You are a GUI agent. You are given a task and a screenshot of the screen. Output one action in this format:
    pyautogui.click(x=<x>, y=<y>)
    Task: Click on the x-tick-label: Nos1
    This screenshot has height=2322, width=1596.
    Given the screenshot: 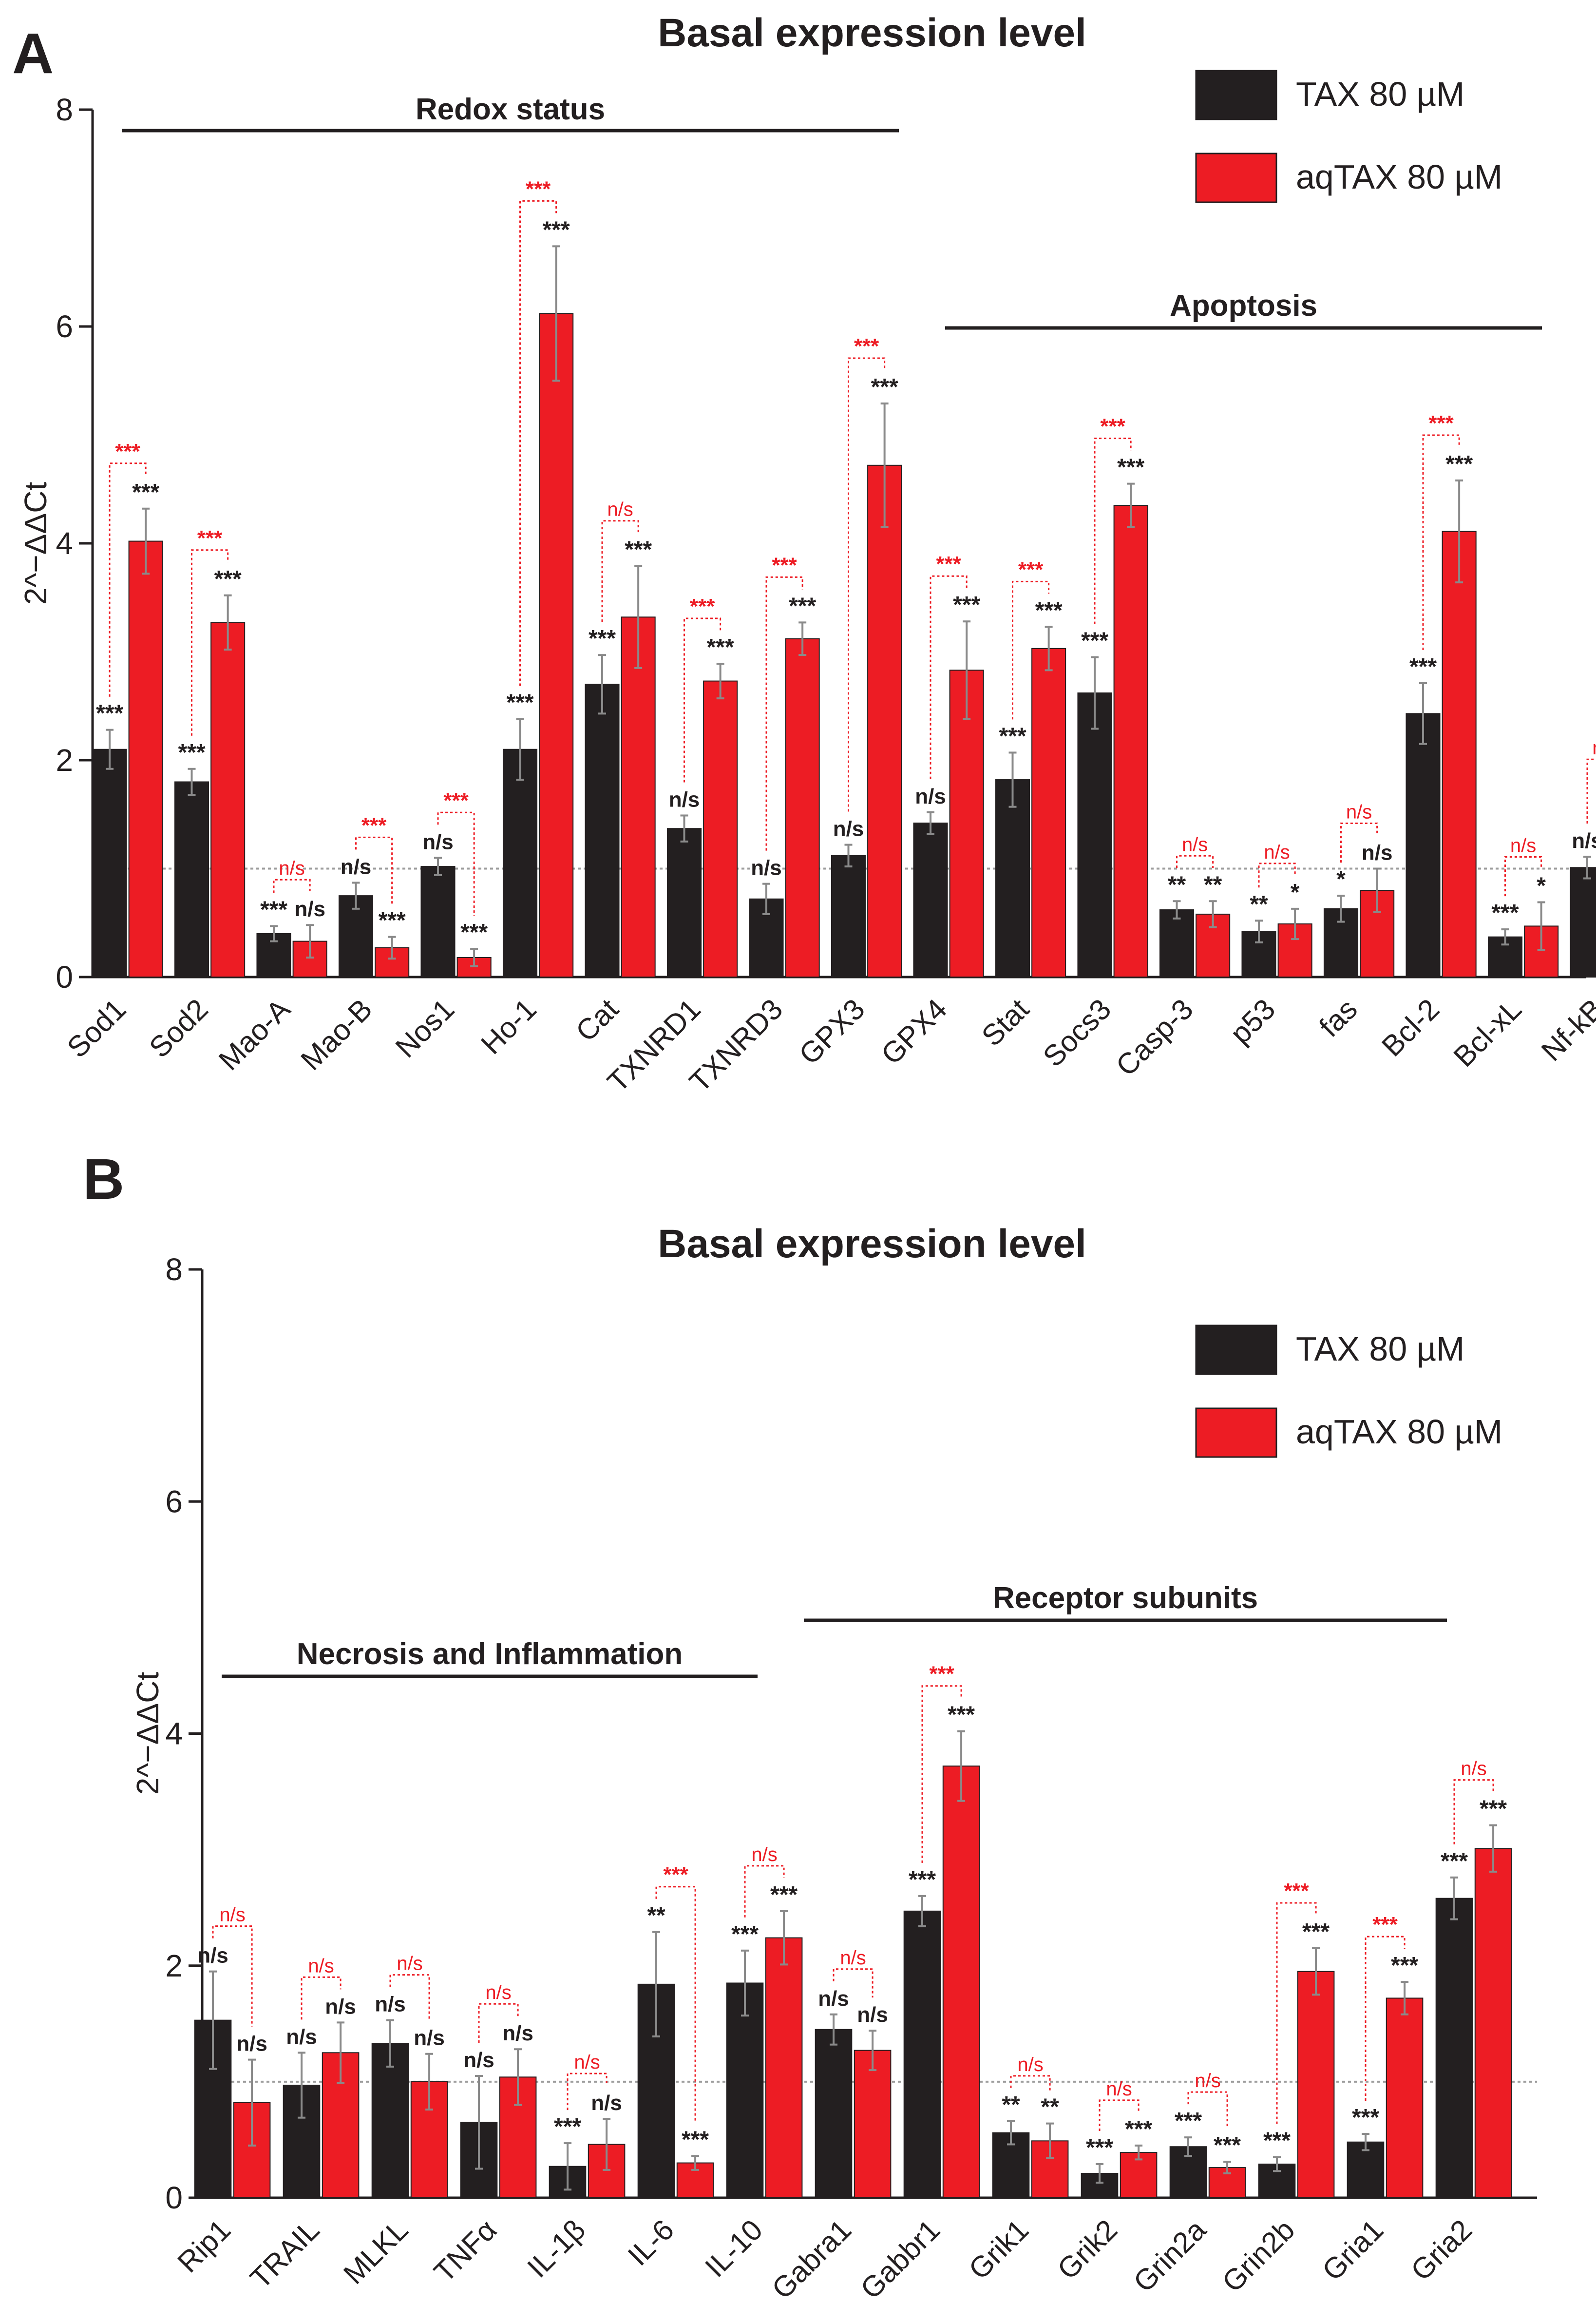 What is the action you would take?
    pyautogui.click(x=424, y=1028)
    